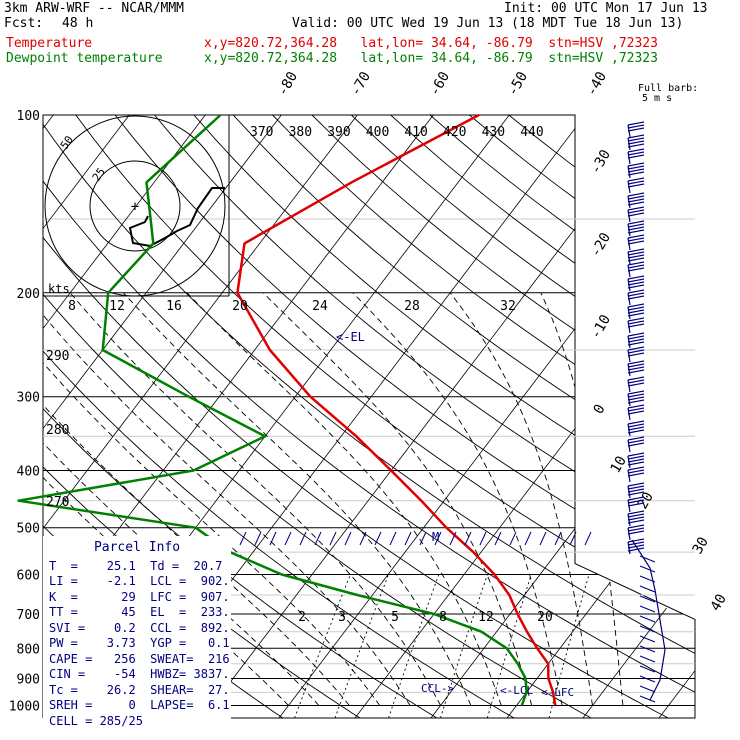 This screenshot has height=740, width=740. Describe the element at coordinates (174, 306) in the screenshot. I see `wind-scale-label: 16` at that location.